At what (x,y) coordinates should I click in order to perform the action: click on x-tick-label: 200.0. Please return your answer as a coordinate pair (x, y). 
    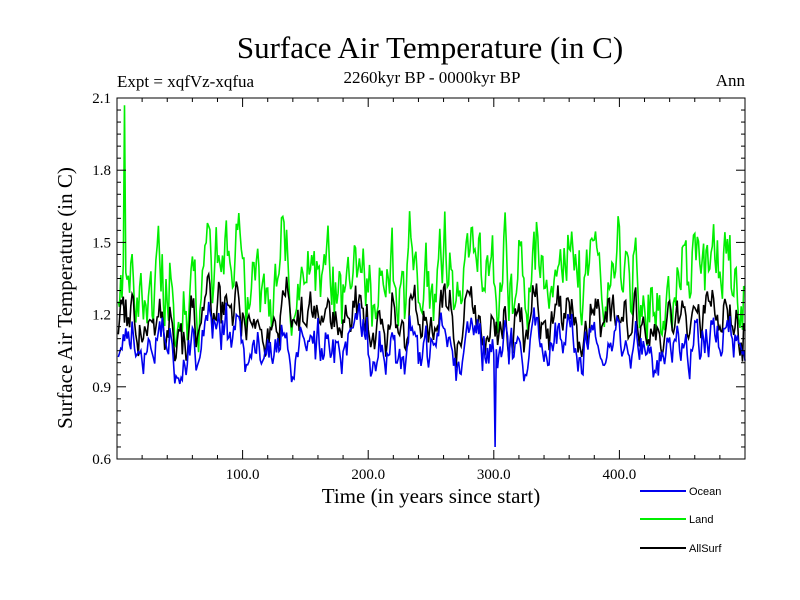
    Looking at the image, I should click on (368, 475).